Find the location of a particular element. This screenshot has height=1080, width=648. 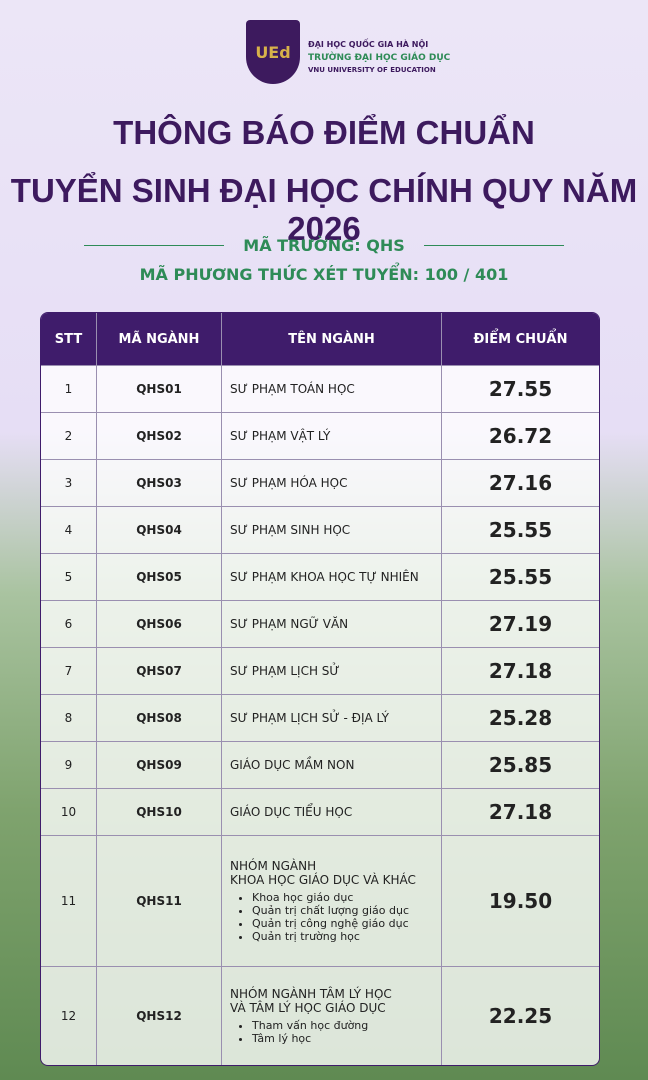

table-row: 7 QHS07 SƯ PHẠM LỊCH SỬ 27.18 is located at coordinates (320, 670).